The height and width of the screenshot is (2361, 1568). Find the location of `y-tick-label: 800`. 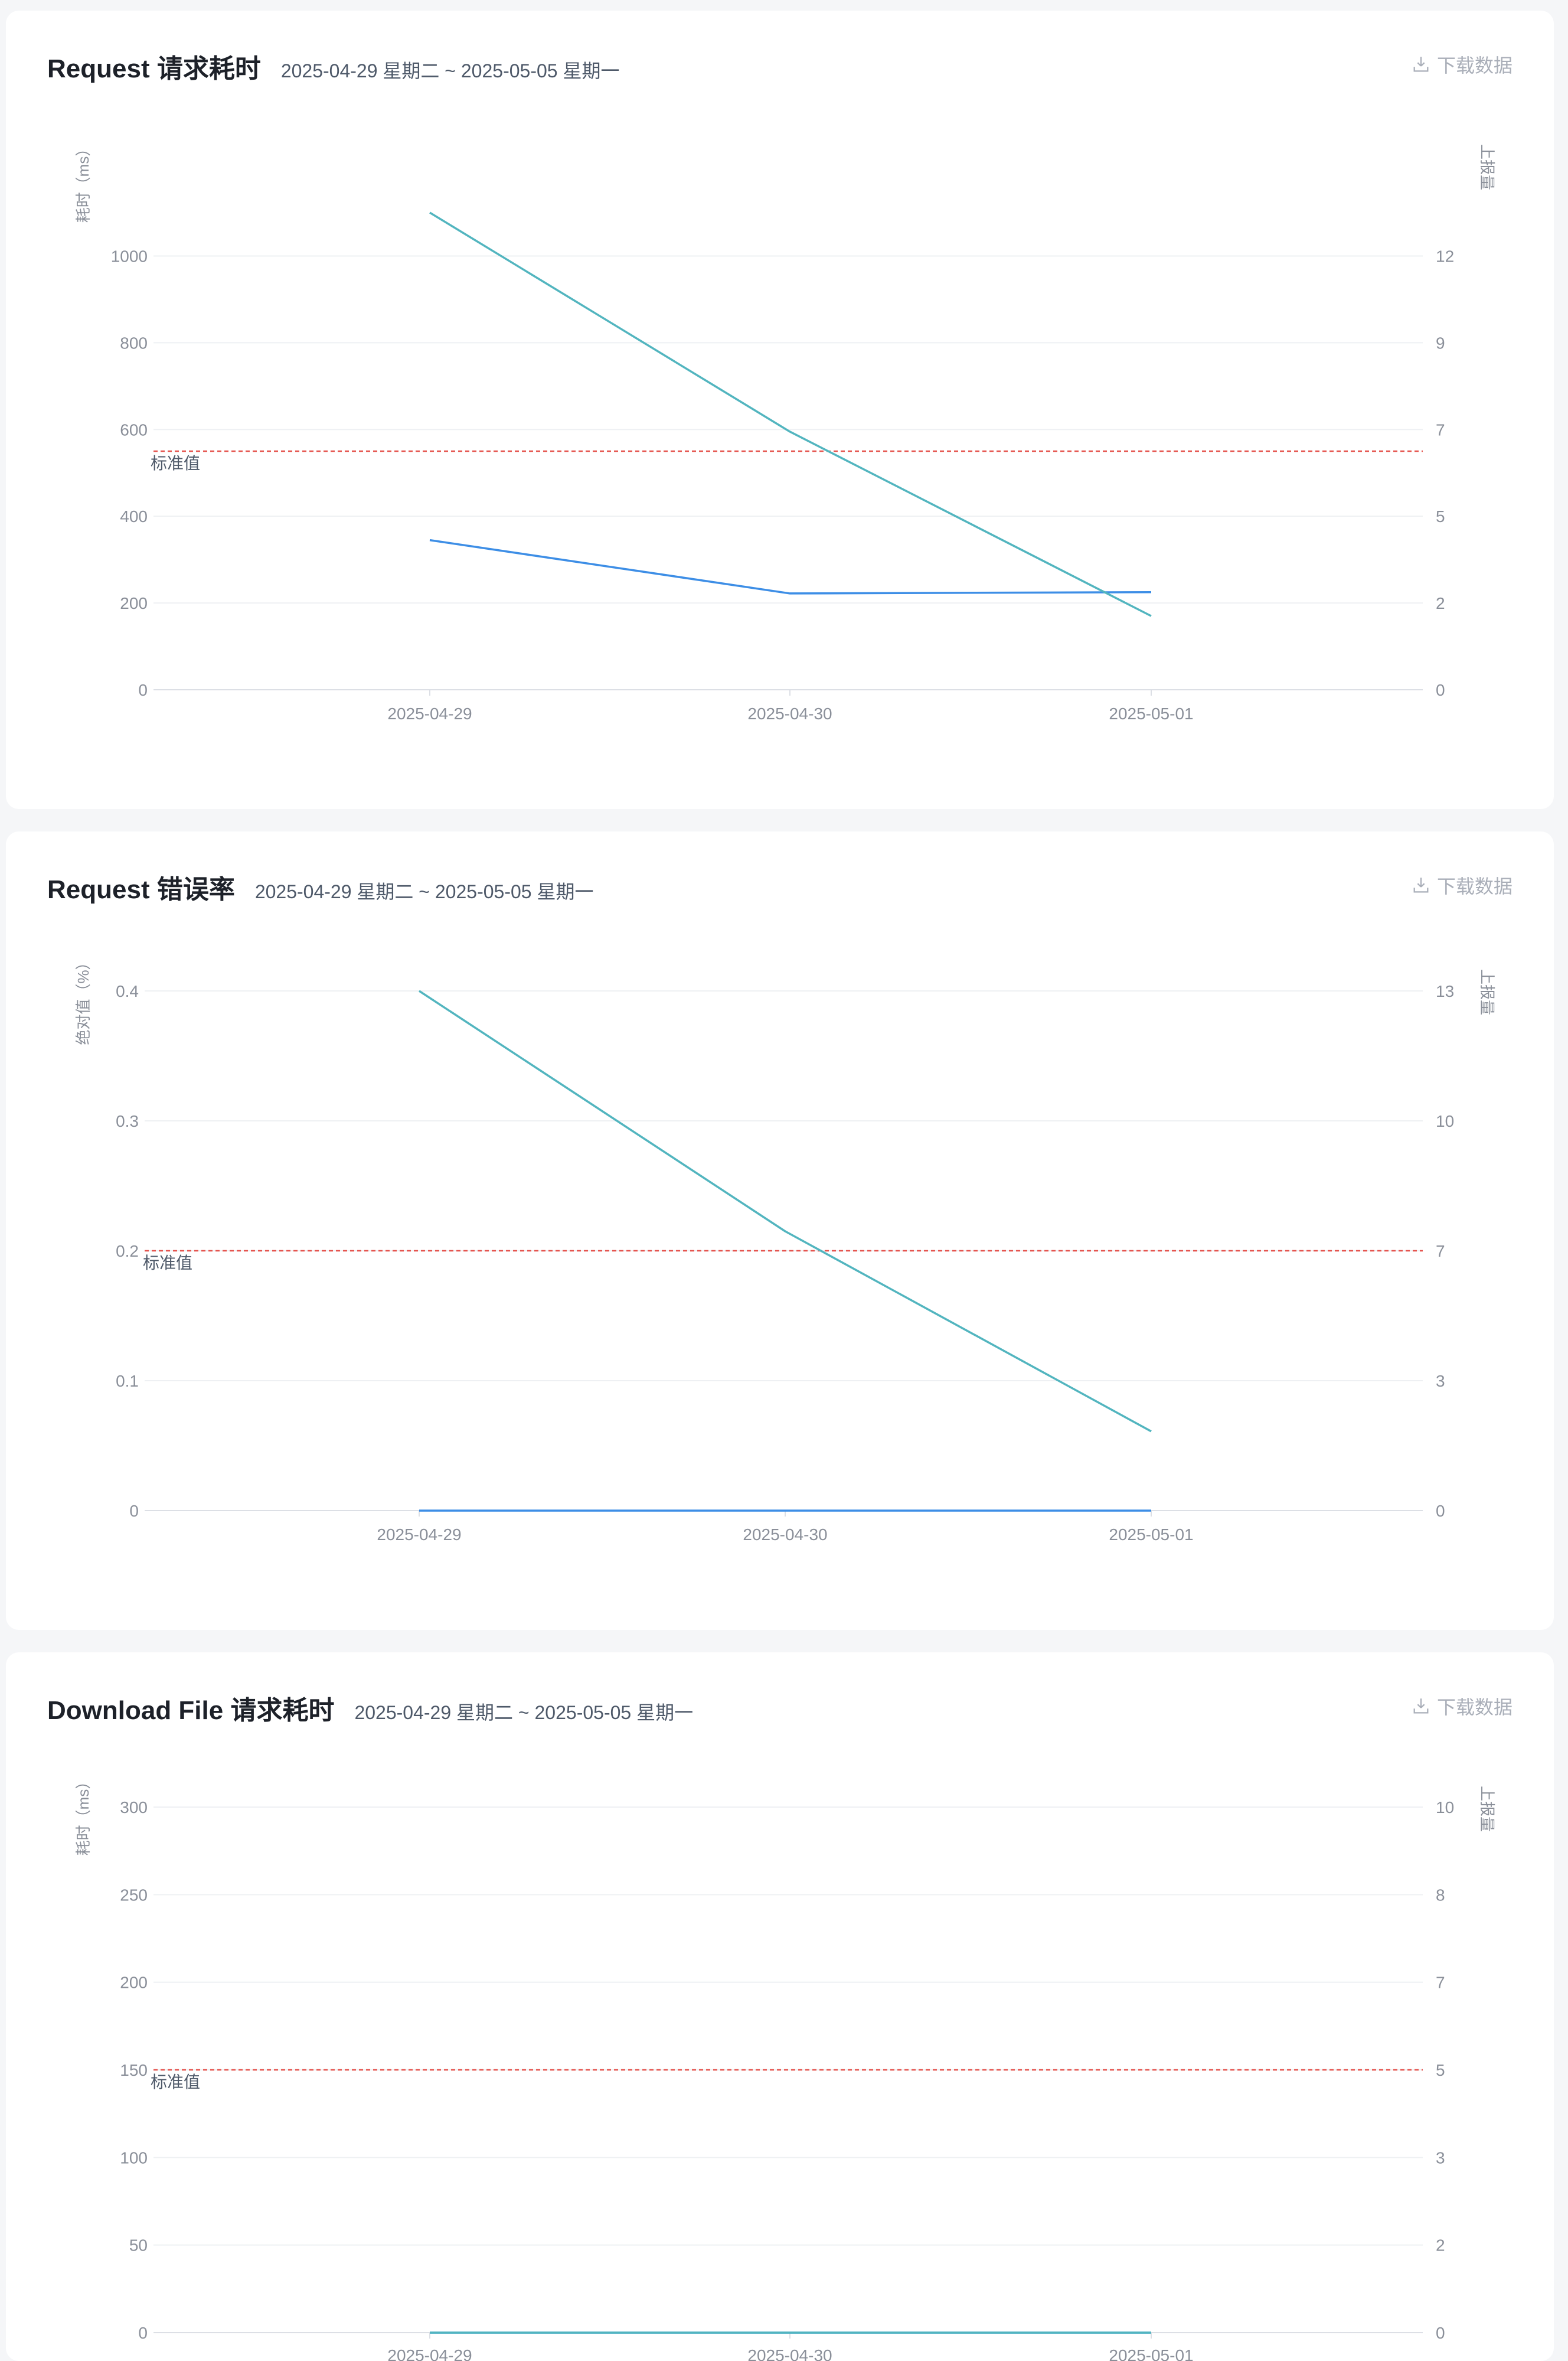

y-tick-label: 800 is located at coordinates (134, 343).